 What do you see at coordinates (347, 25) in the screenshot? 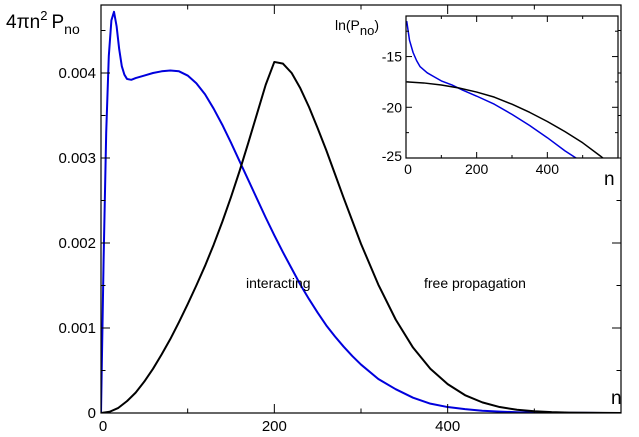
I see `inset-y-label-prefix: ln(P` at bounding box center [347, 25].